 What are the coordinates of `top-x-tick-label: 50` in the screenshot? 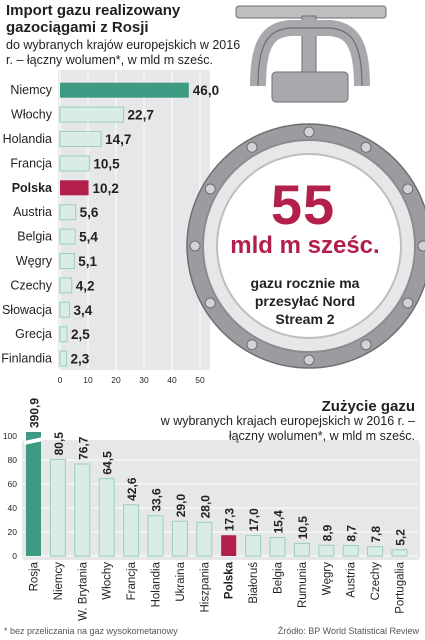 It's located at (200, 380).